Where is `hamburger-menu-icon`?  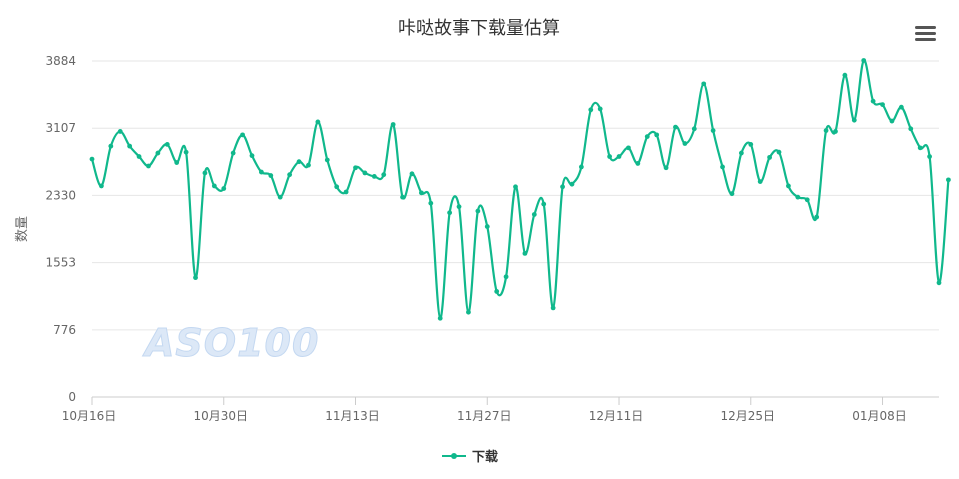 hamburger-menu-icon is located at coordinates (925, 33).